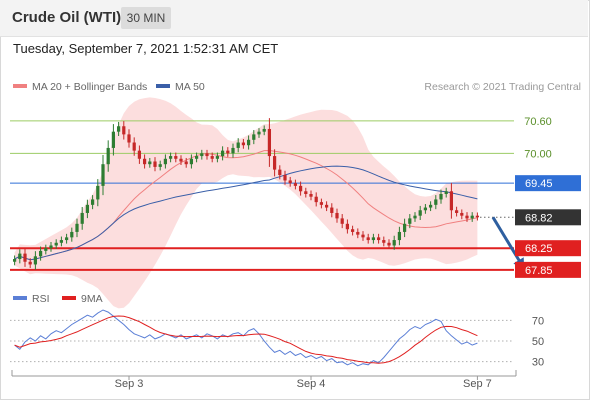  Describe the element at coordinates (89, 87) in the screenshot. I see `ma20-legend-label: MA 20 + Bollinger Bands` at that location.